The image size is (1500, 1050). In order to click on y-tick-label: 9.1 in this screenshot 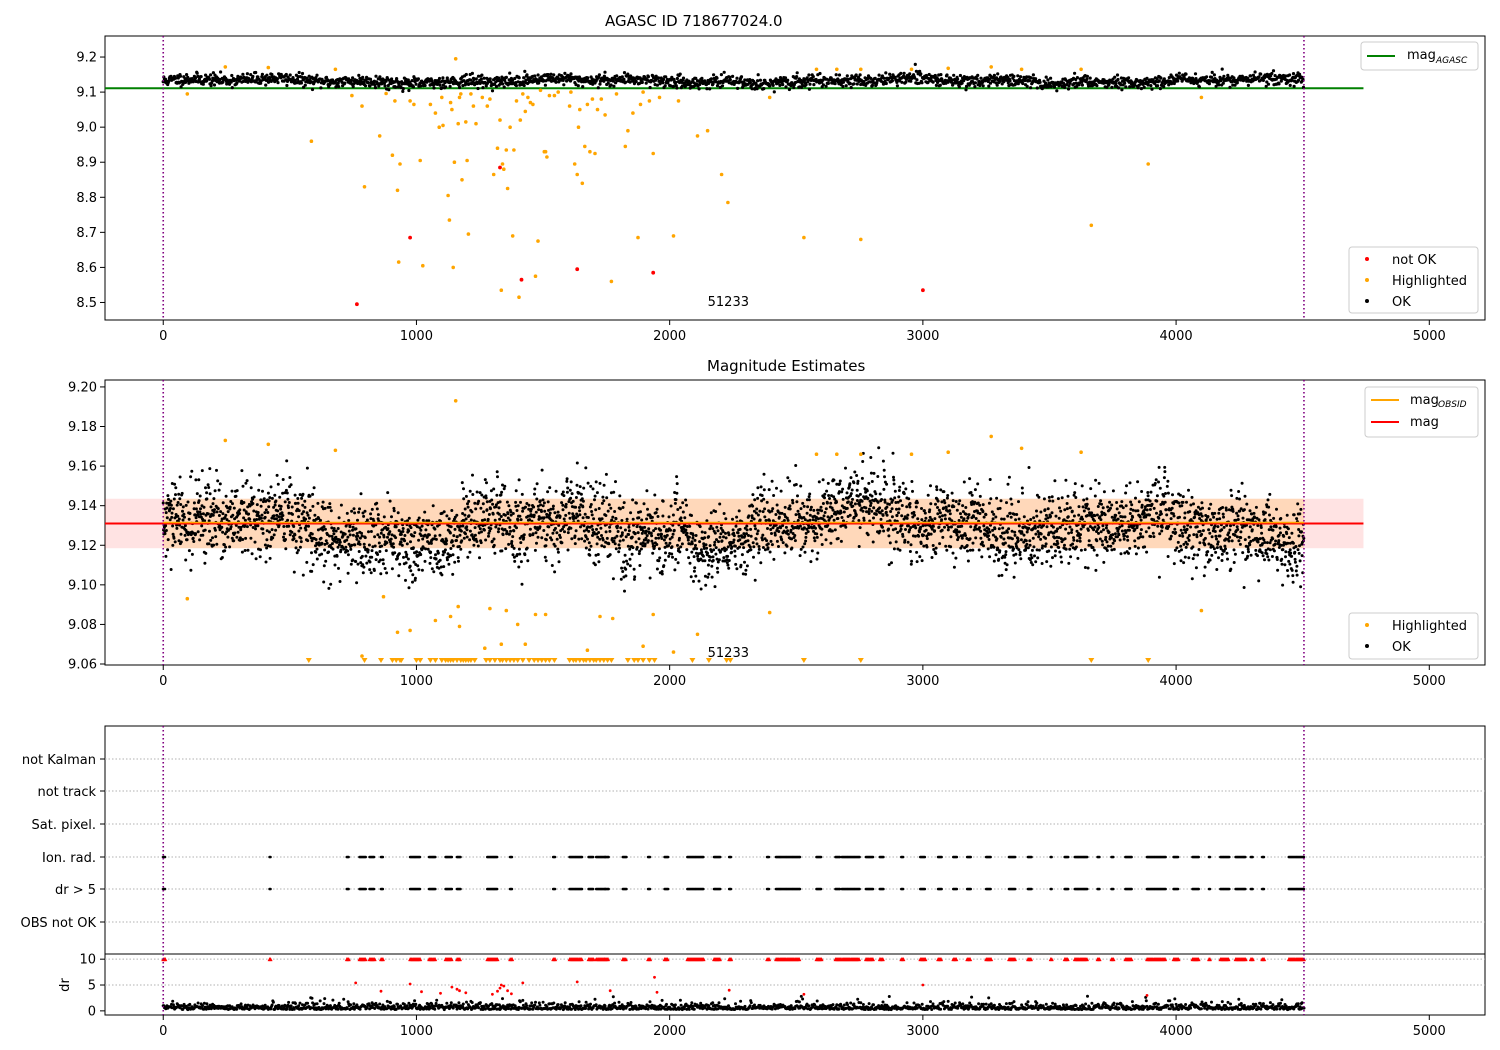, I will do `click(86, 93)`.